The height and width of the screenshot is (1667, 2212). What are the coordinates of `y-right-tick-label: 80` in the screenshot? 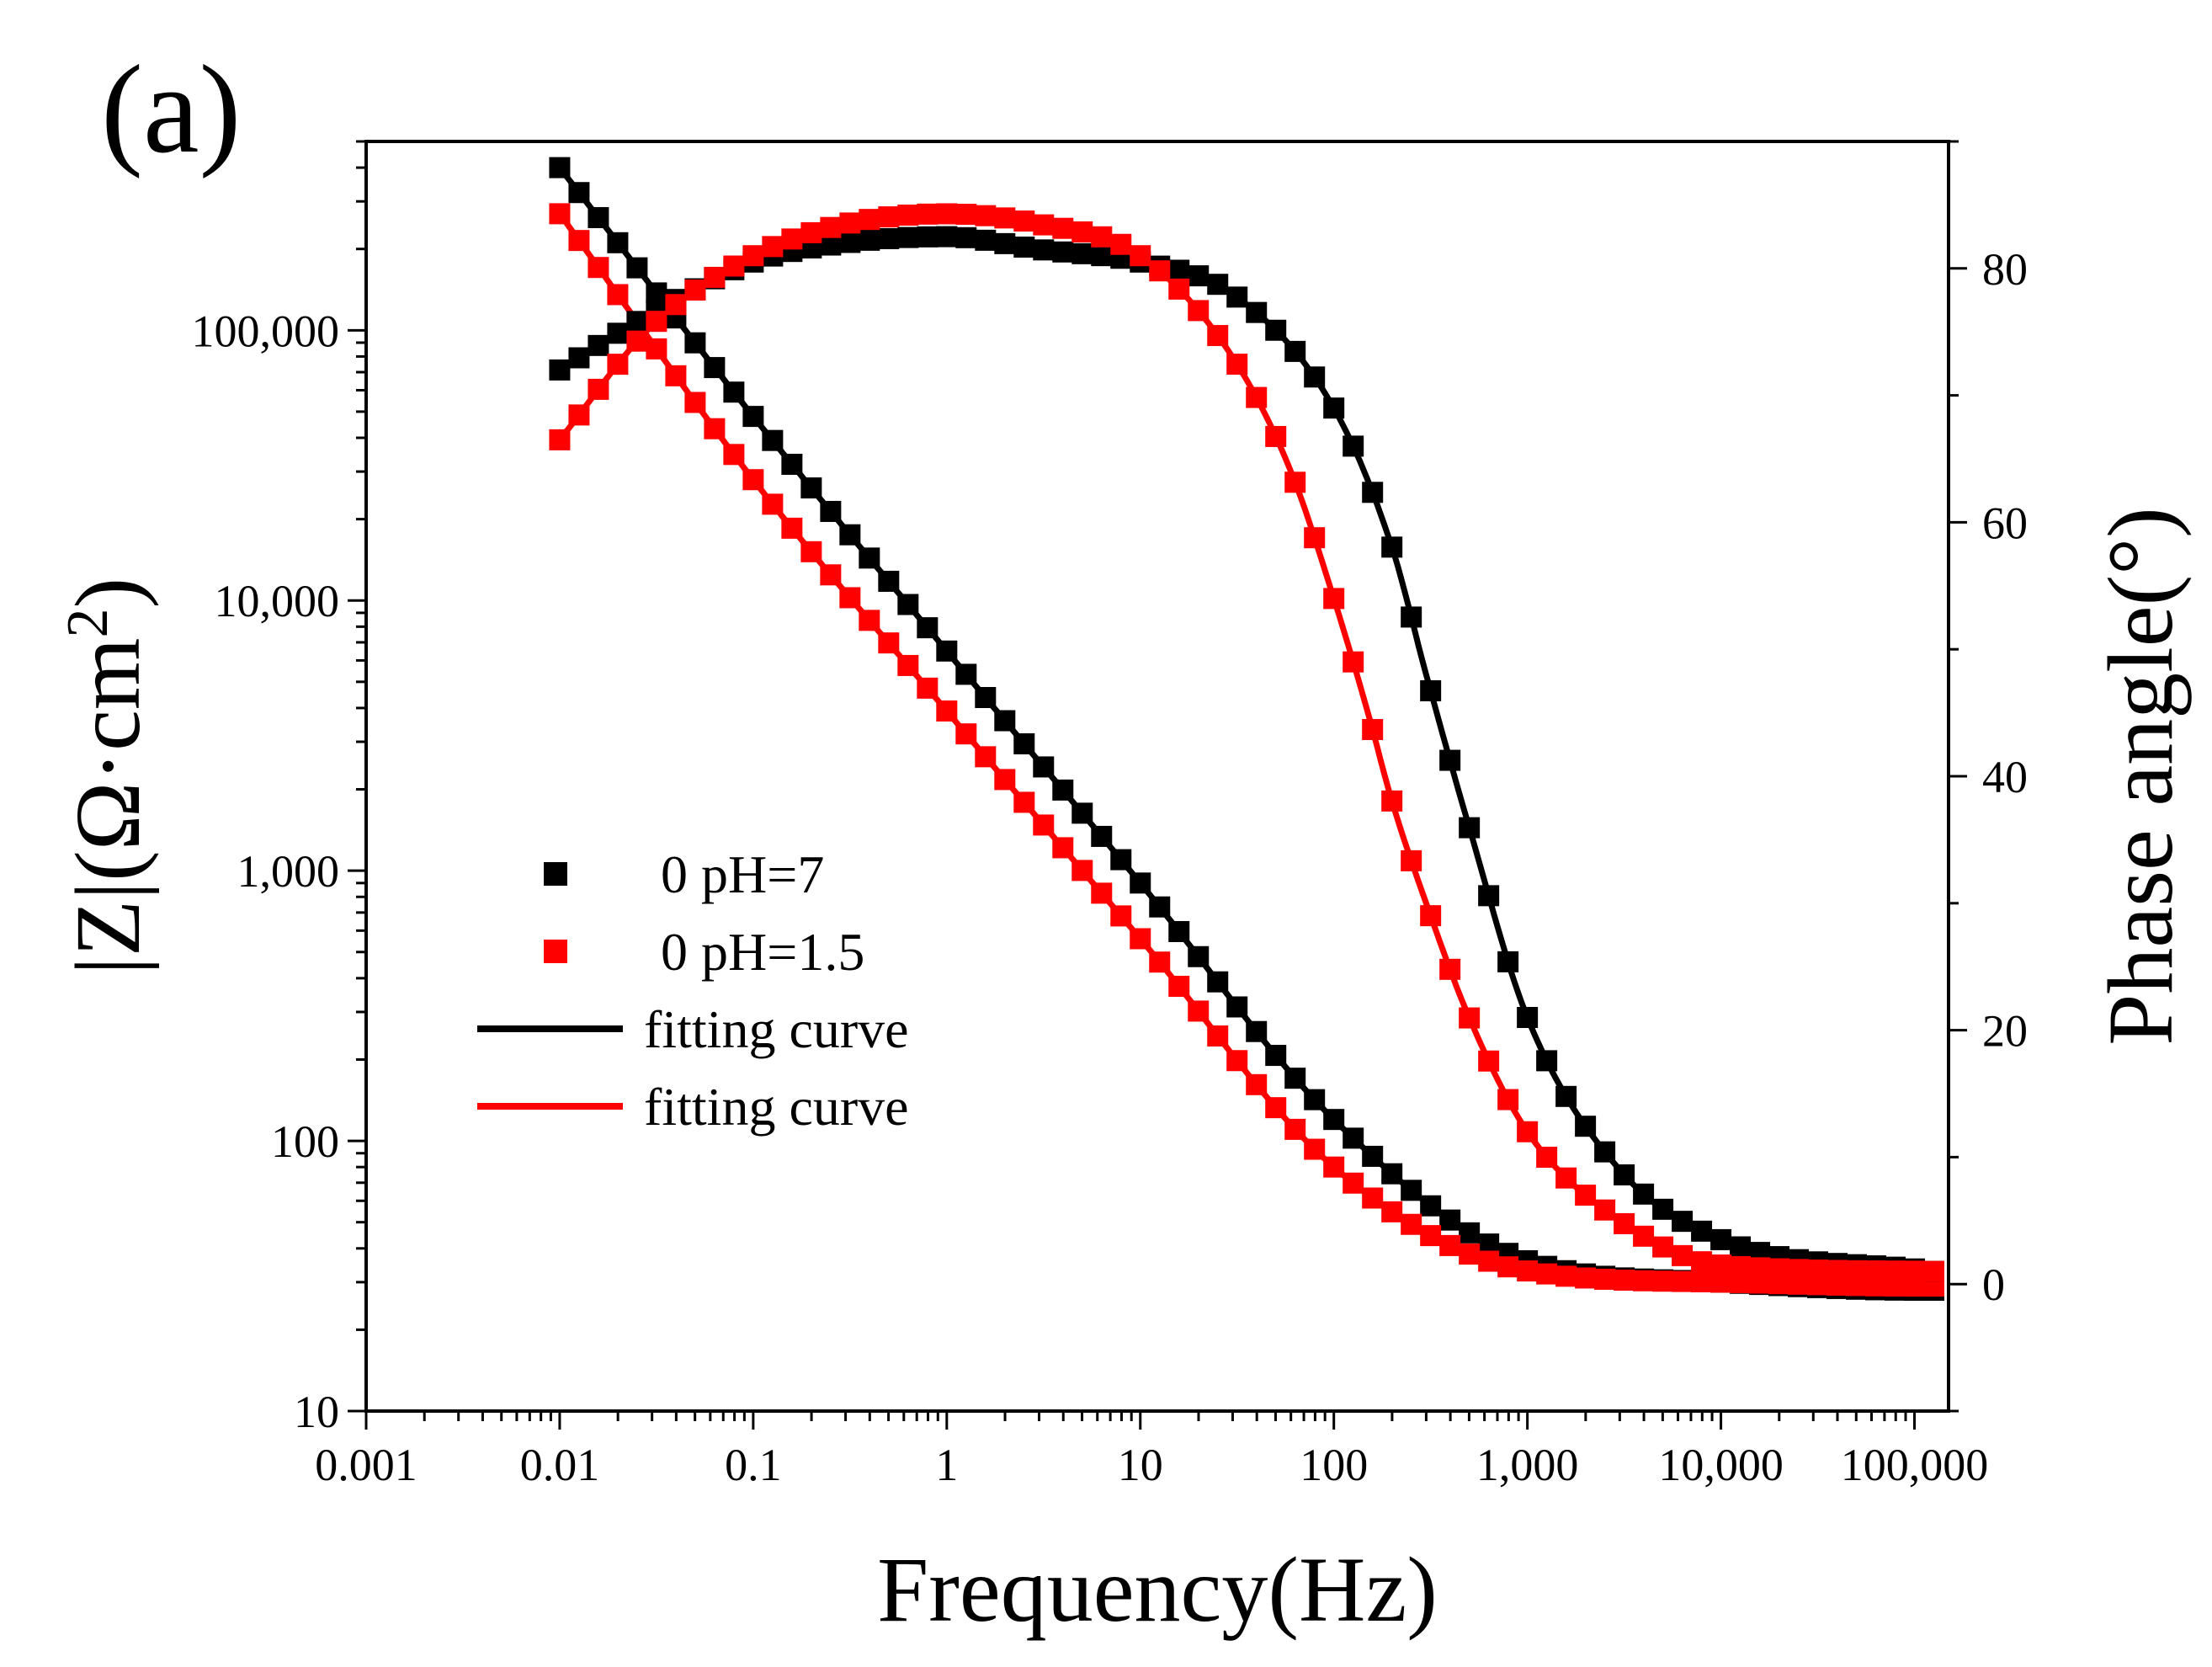 It's located at (2005, 269).